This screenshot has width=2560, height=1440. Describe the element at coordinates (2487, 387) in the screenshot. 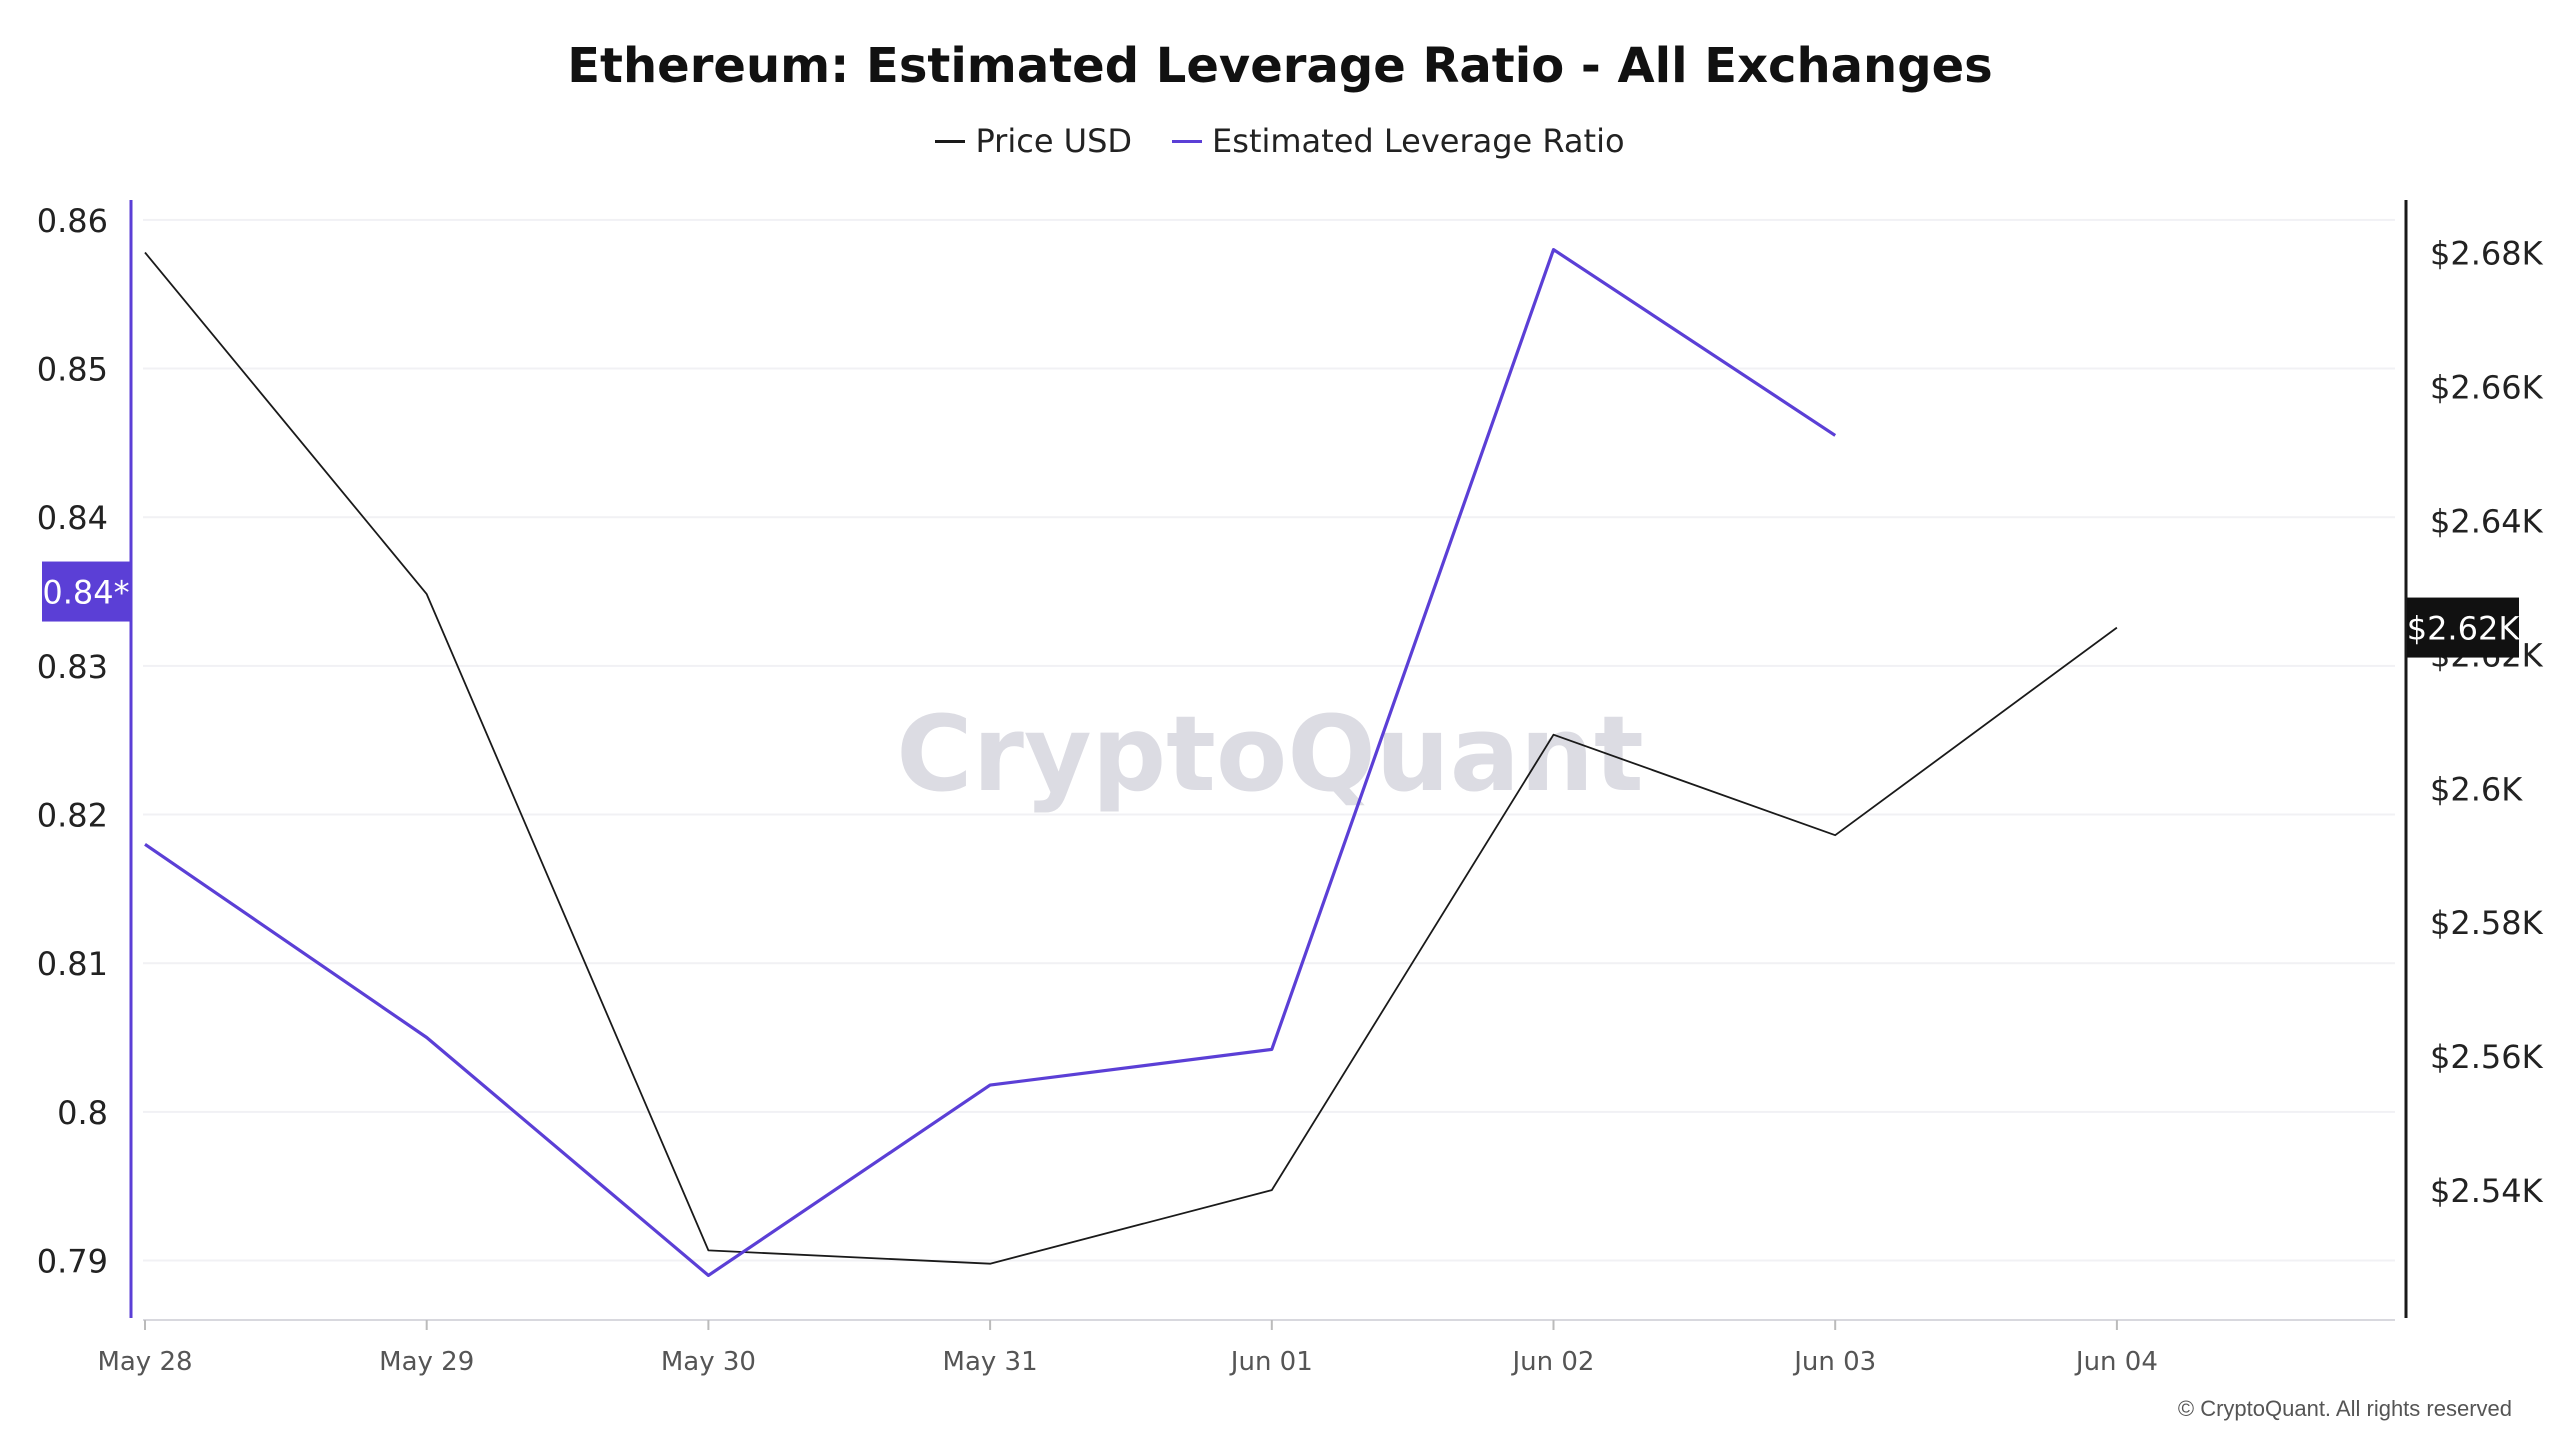

I see `right-tick-label: $2.66K` at that location.